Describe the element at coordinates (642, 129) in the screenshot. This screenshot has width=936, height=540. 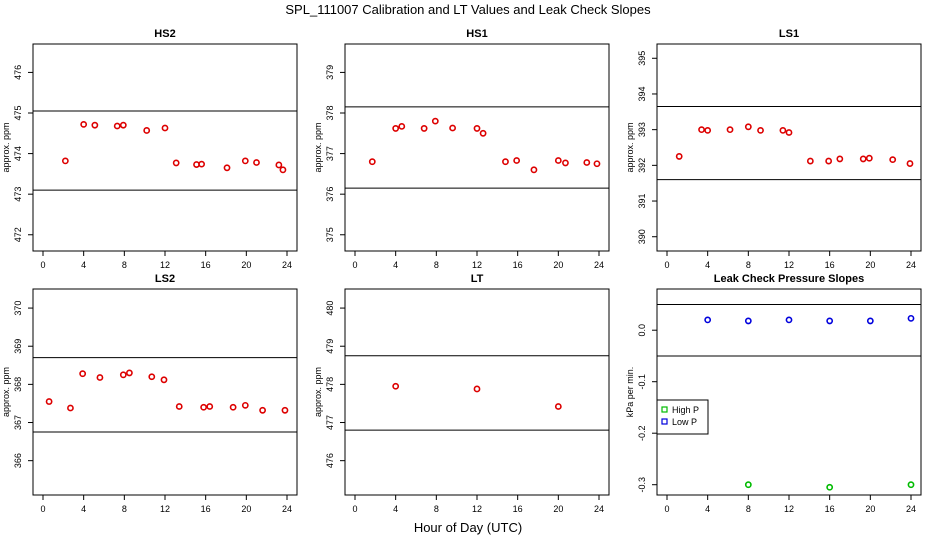
I see `y-tick-label: 393` at that location.